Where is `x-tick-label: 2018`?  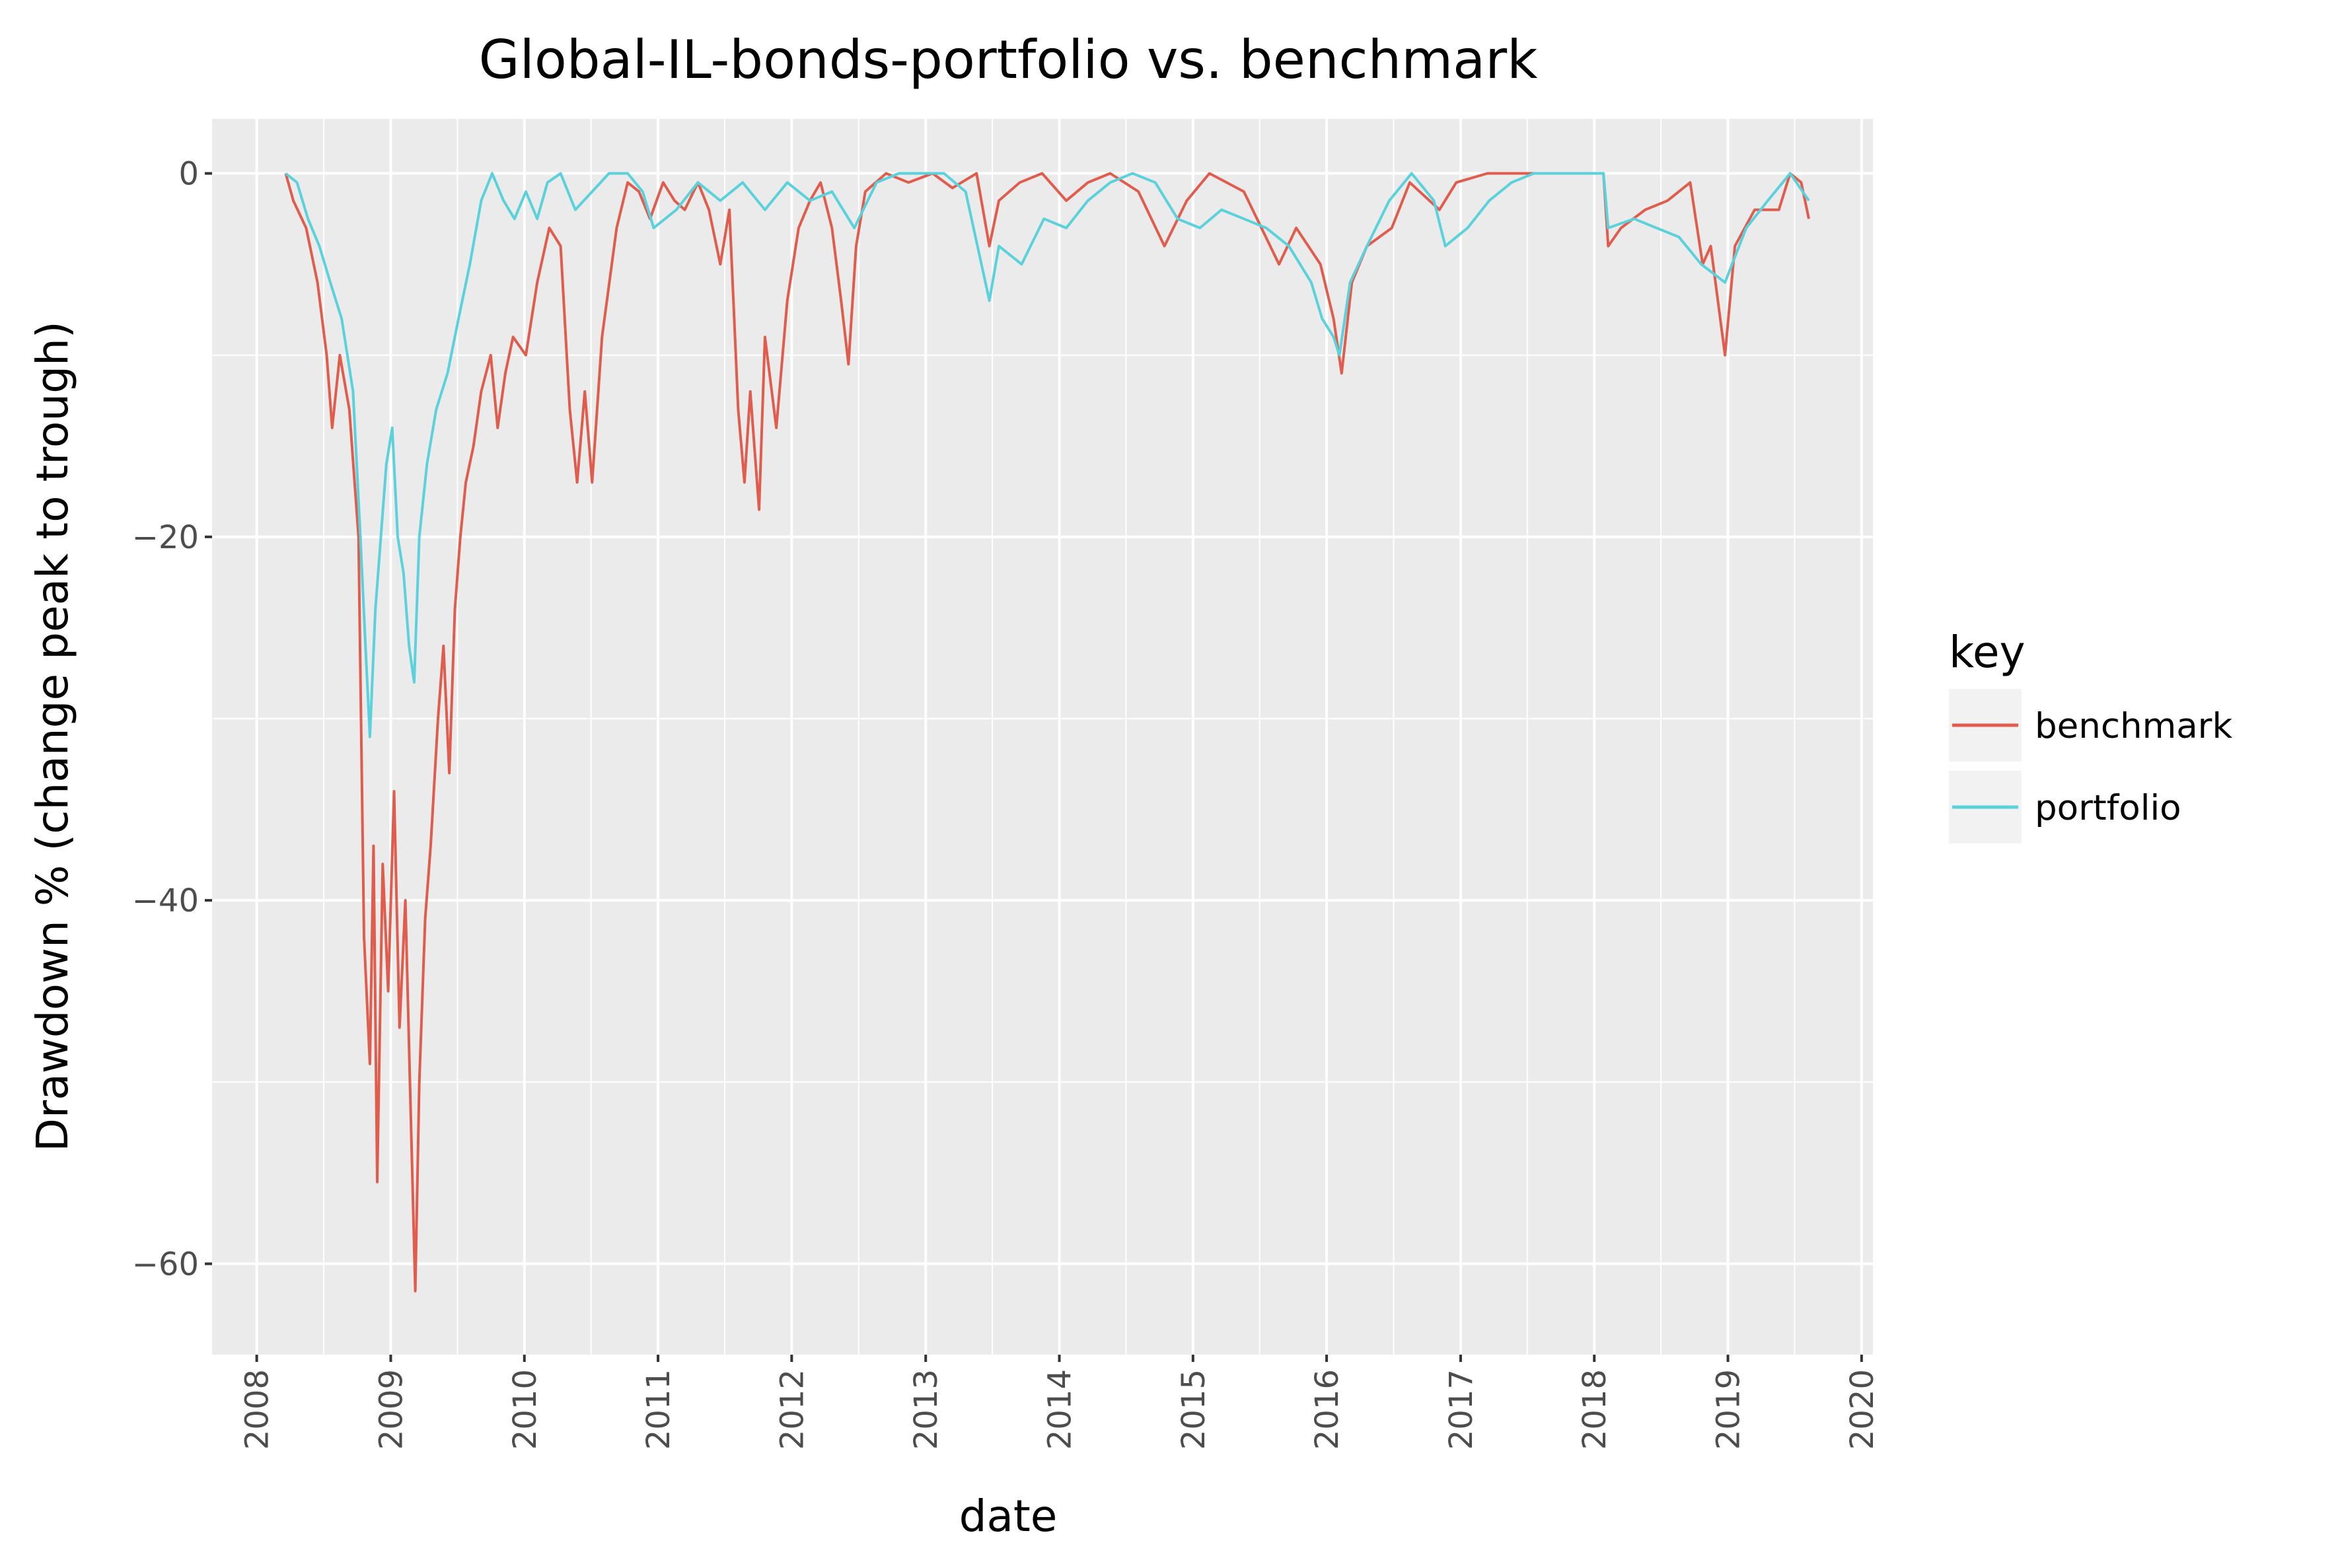
x-tick-label: 2018 is located at coordinates (1594, 1409).